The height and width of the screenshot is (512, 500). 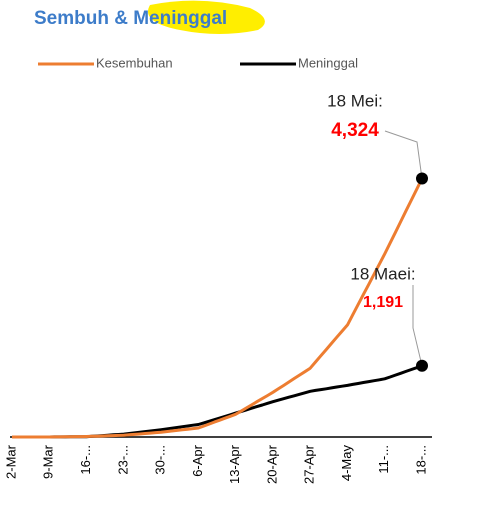 What do you see at coordinates (48, 461) in the screenshot?
I see `x-tick-label: 9-Mar` at bounding box center [48, 461].